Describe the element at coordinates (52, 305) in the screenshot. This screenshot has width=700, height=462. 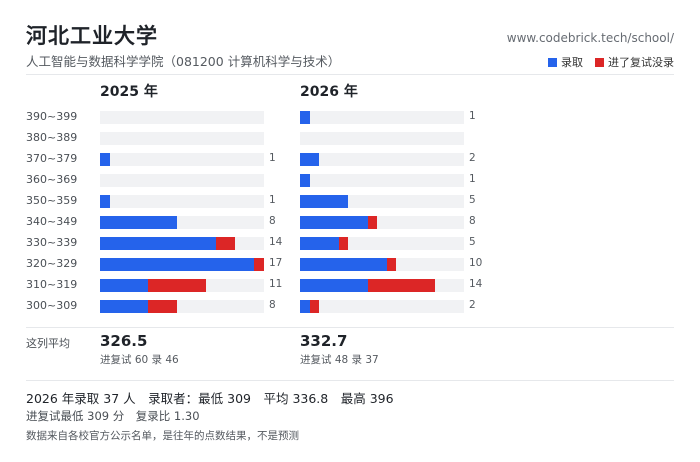
I see `score-range-label: 300~309` at that location.